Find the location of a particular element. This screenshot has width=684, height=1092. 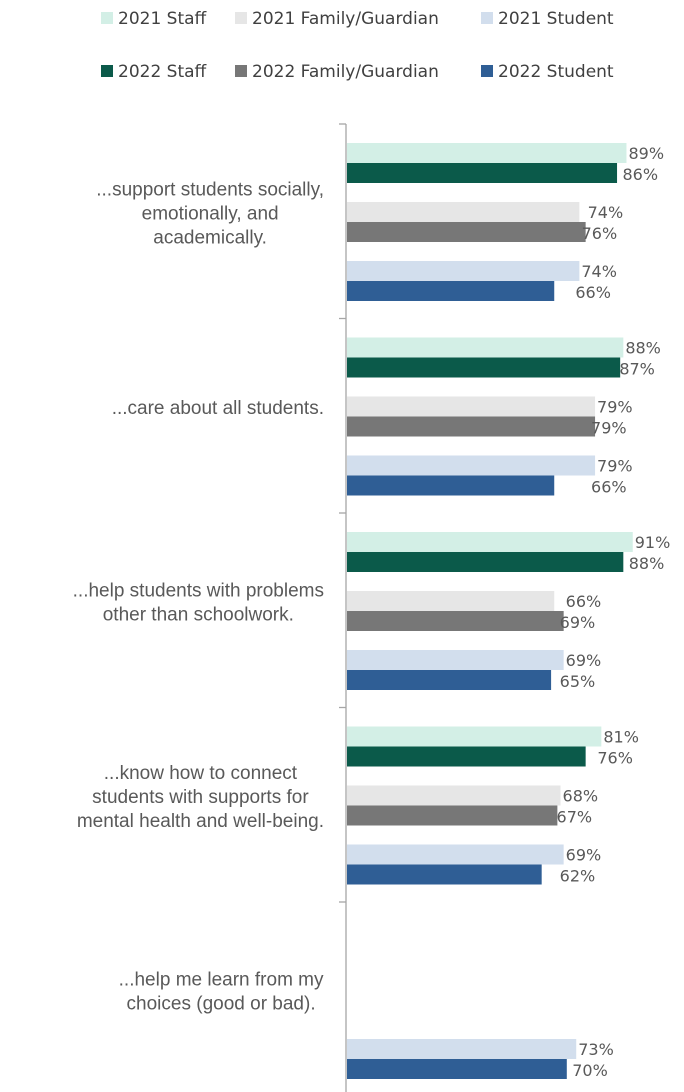

legend-item: 2022 Student is located at coordinates (547, 72).